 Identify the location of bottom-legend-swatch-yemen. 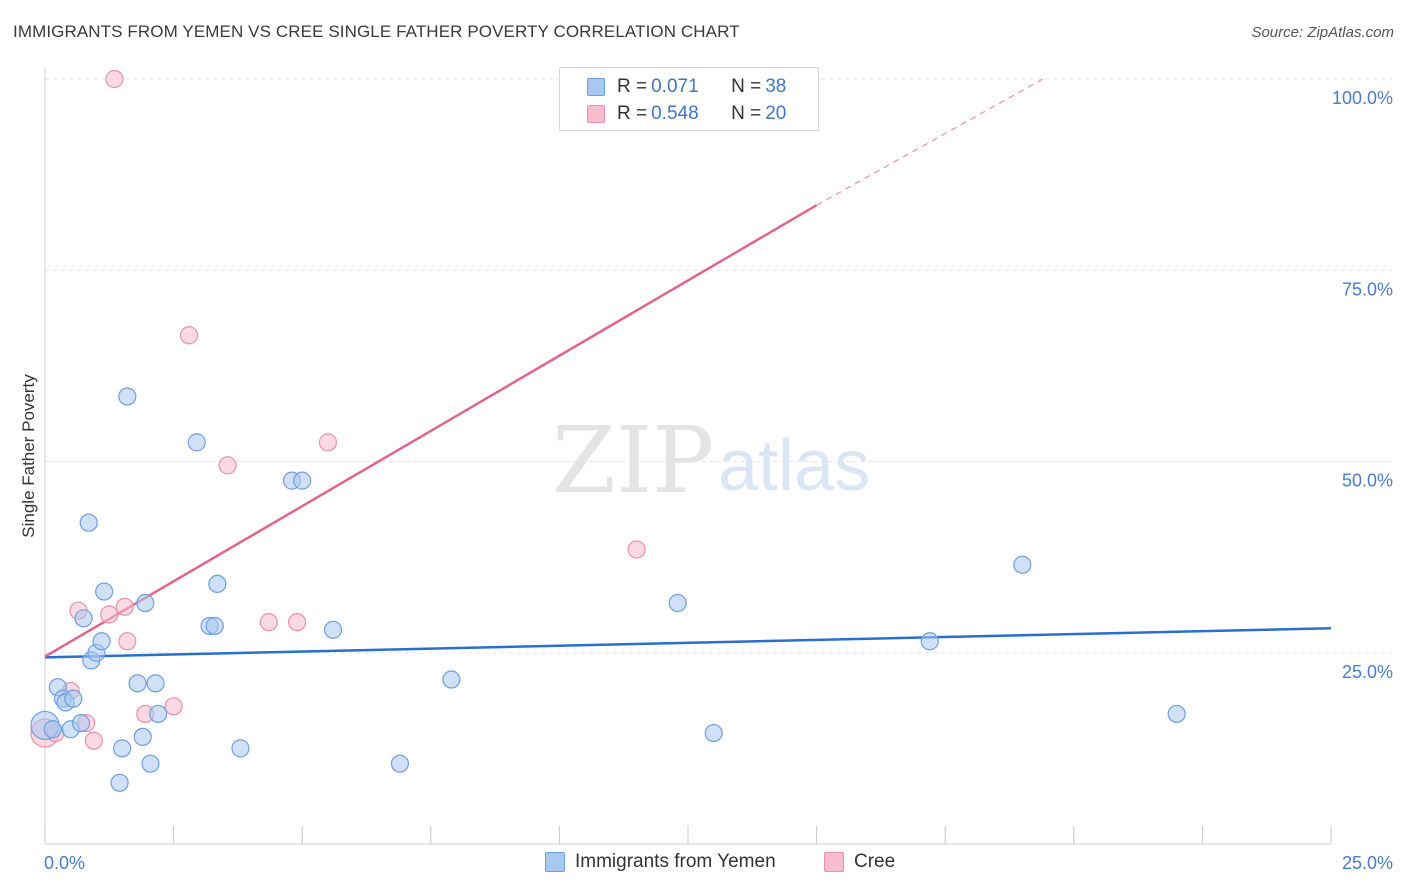
(555, 862).